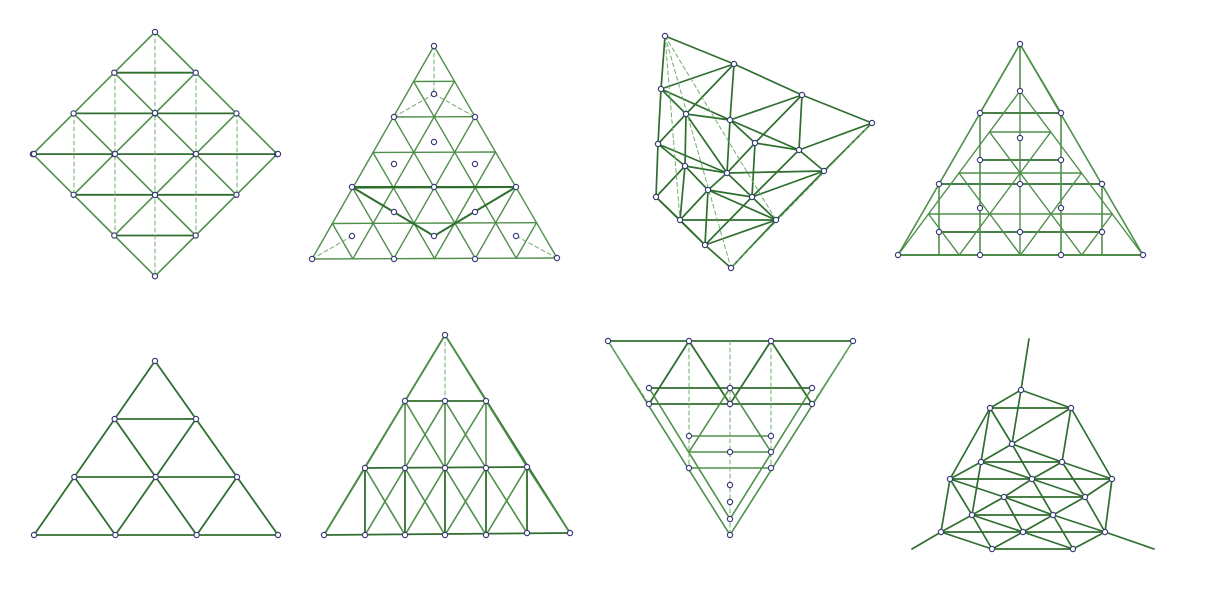  Describe the element at coordinates (764, 152) in the screenshot. I see `fig-3-tilted-tetrahedral-lattice` at that location.